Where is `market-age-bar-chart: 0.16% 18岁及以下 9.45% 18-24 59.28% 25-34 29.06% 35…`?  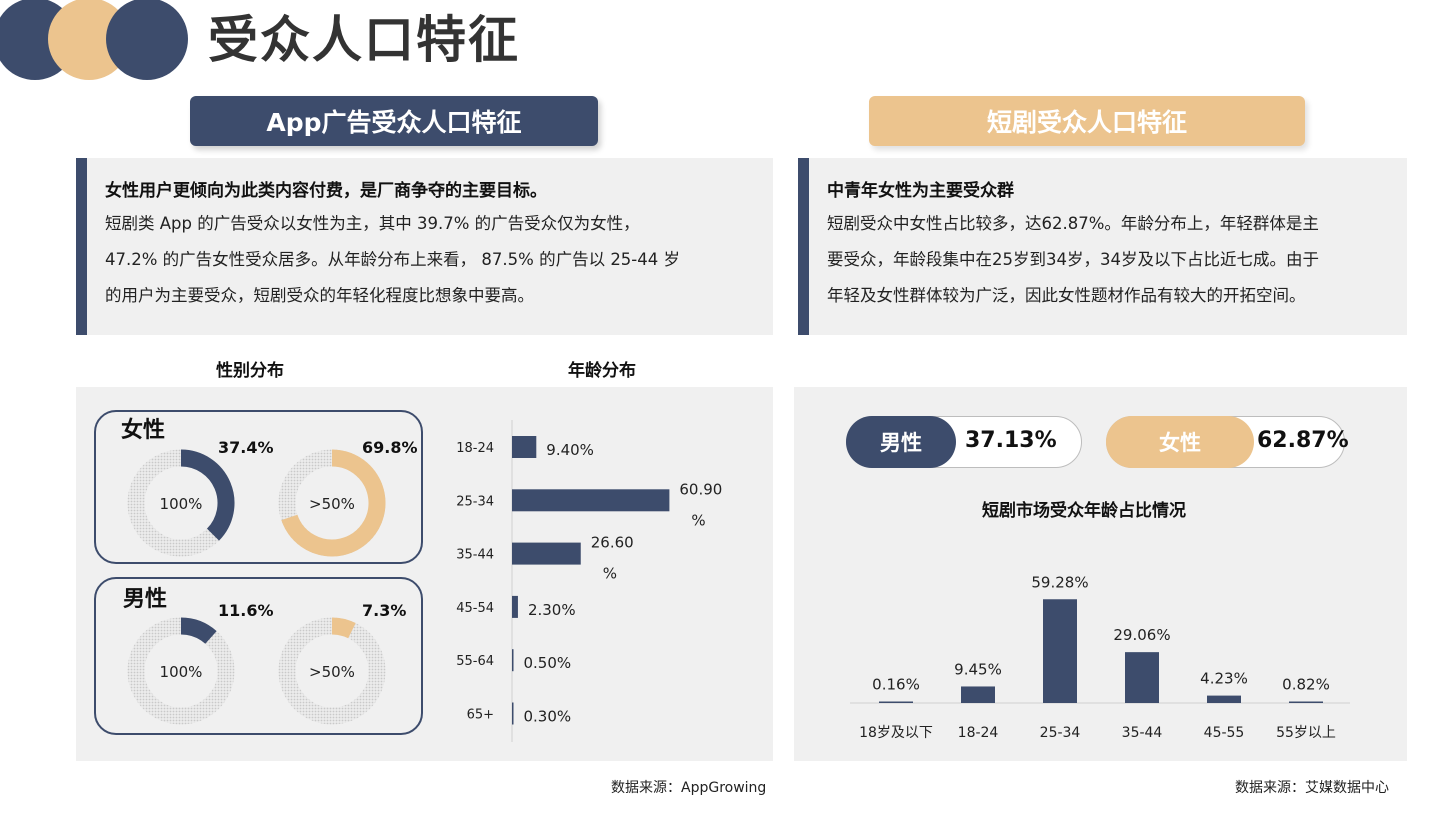 market-age-bar-chart: 0.16% 18岁及以下 9.45% 18-24 59.28% 25-34 29.06% 35… is located at coordinates (1100, 657).